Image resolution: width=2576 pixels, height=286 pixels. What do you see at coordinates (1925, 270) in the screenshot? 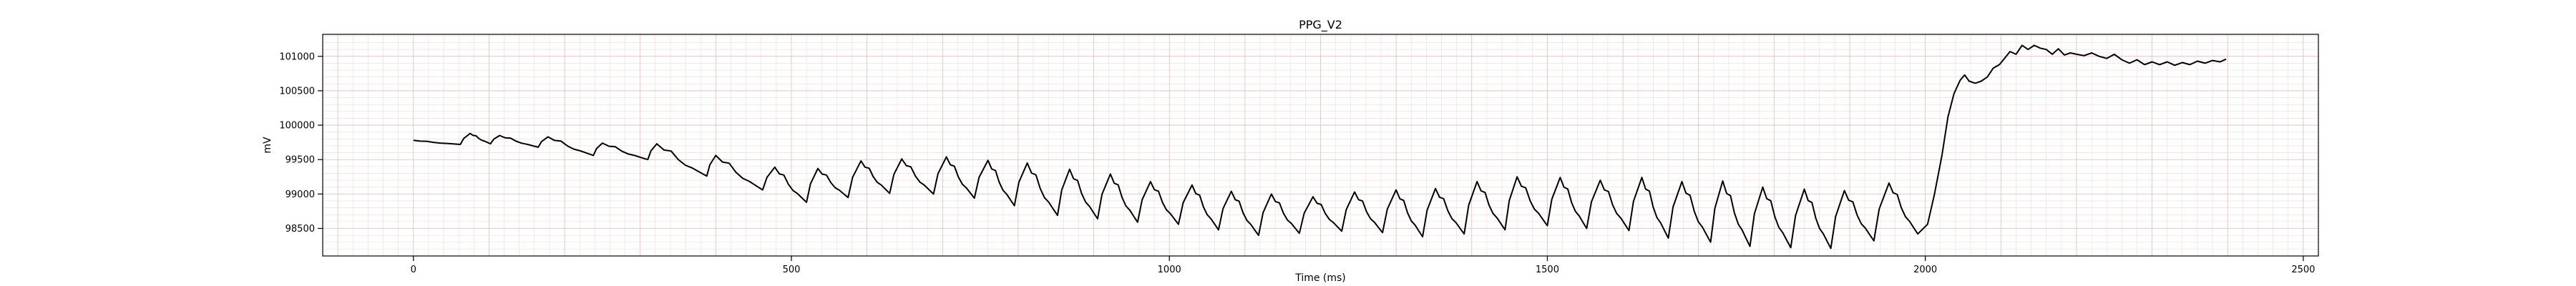
I see `x-tick-label: 2000` at bounding box center [1925, 270].